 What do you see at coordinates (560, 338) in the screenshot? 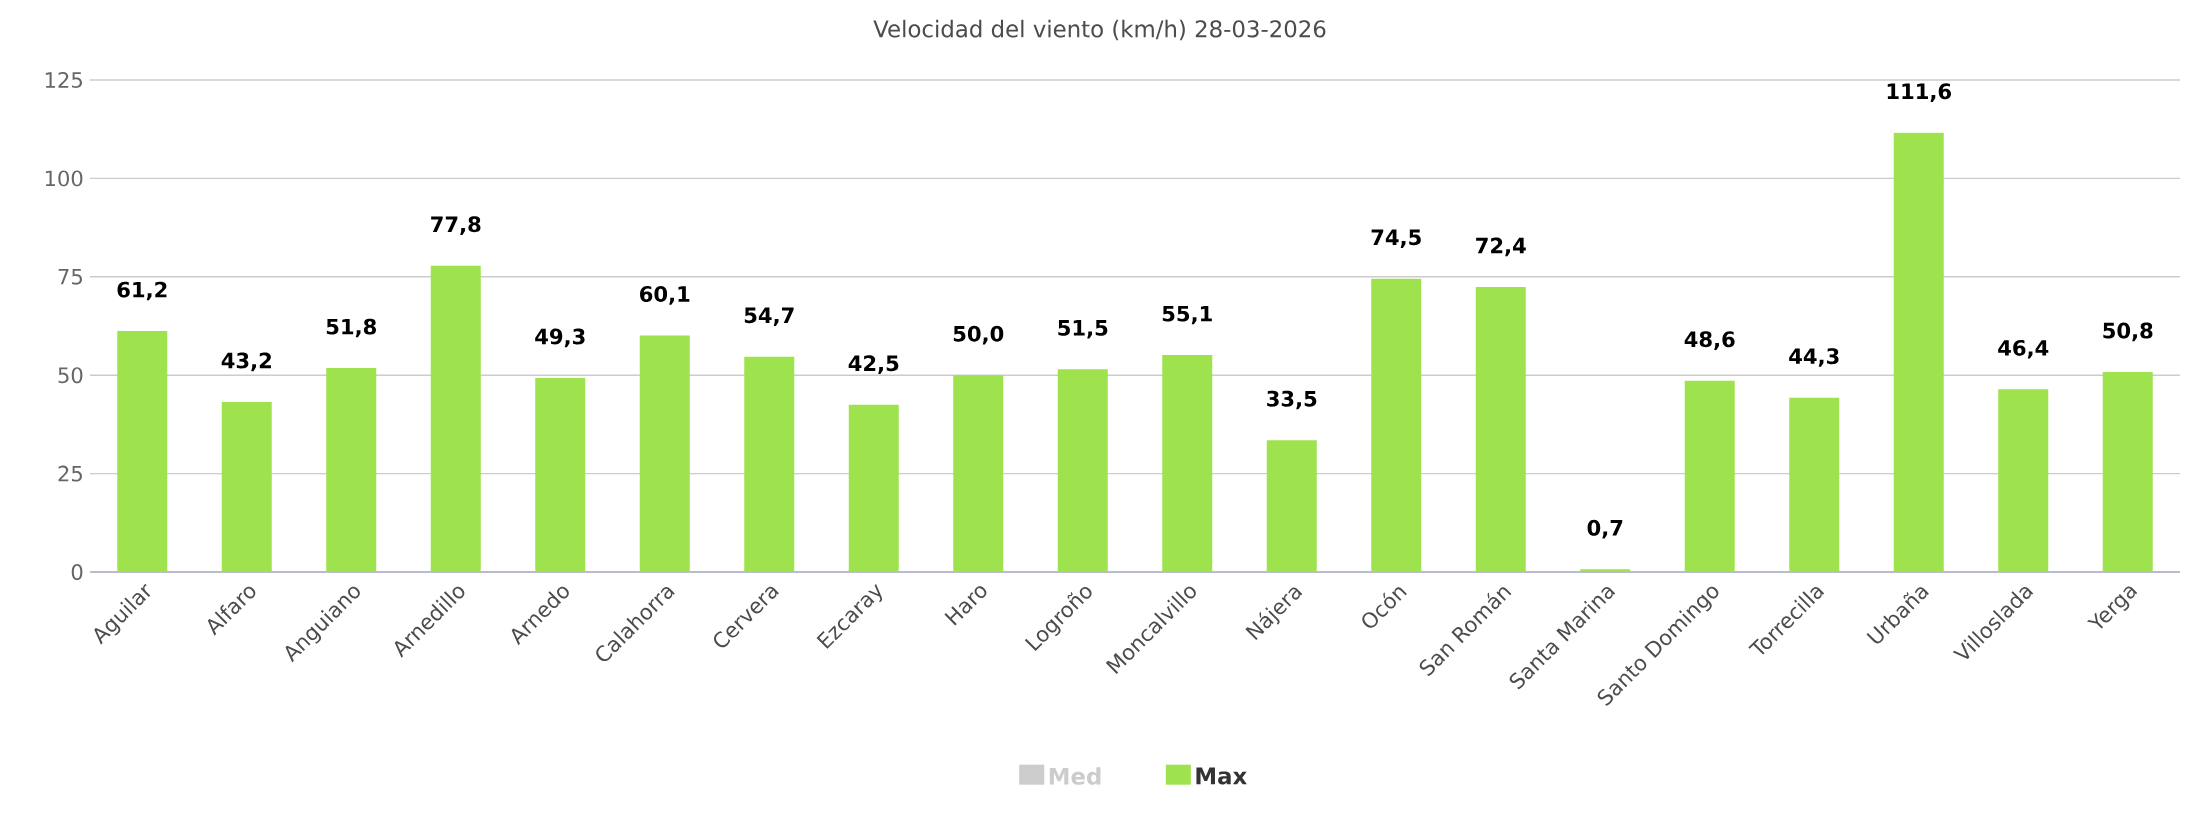
I see `data-label: 49,3` at bounding box center [560, 338].